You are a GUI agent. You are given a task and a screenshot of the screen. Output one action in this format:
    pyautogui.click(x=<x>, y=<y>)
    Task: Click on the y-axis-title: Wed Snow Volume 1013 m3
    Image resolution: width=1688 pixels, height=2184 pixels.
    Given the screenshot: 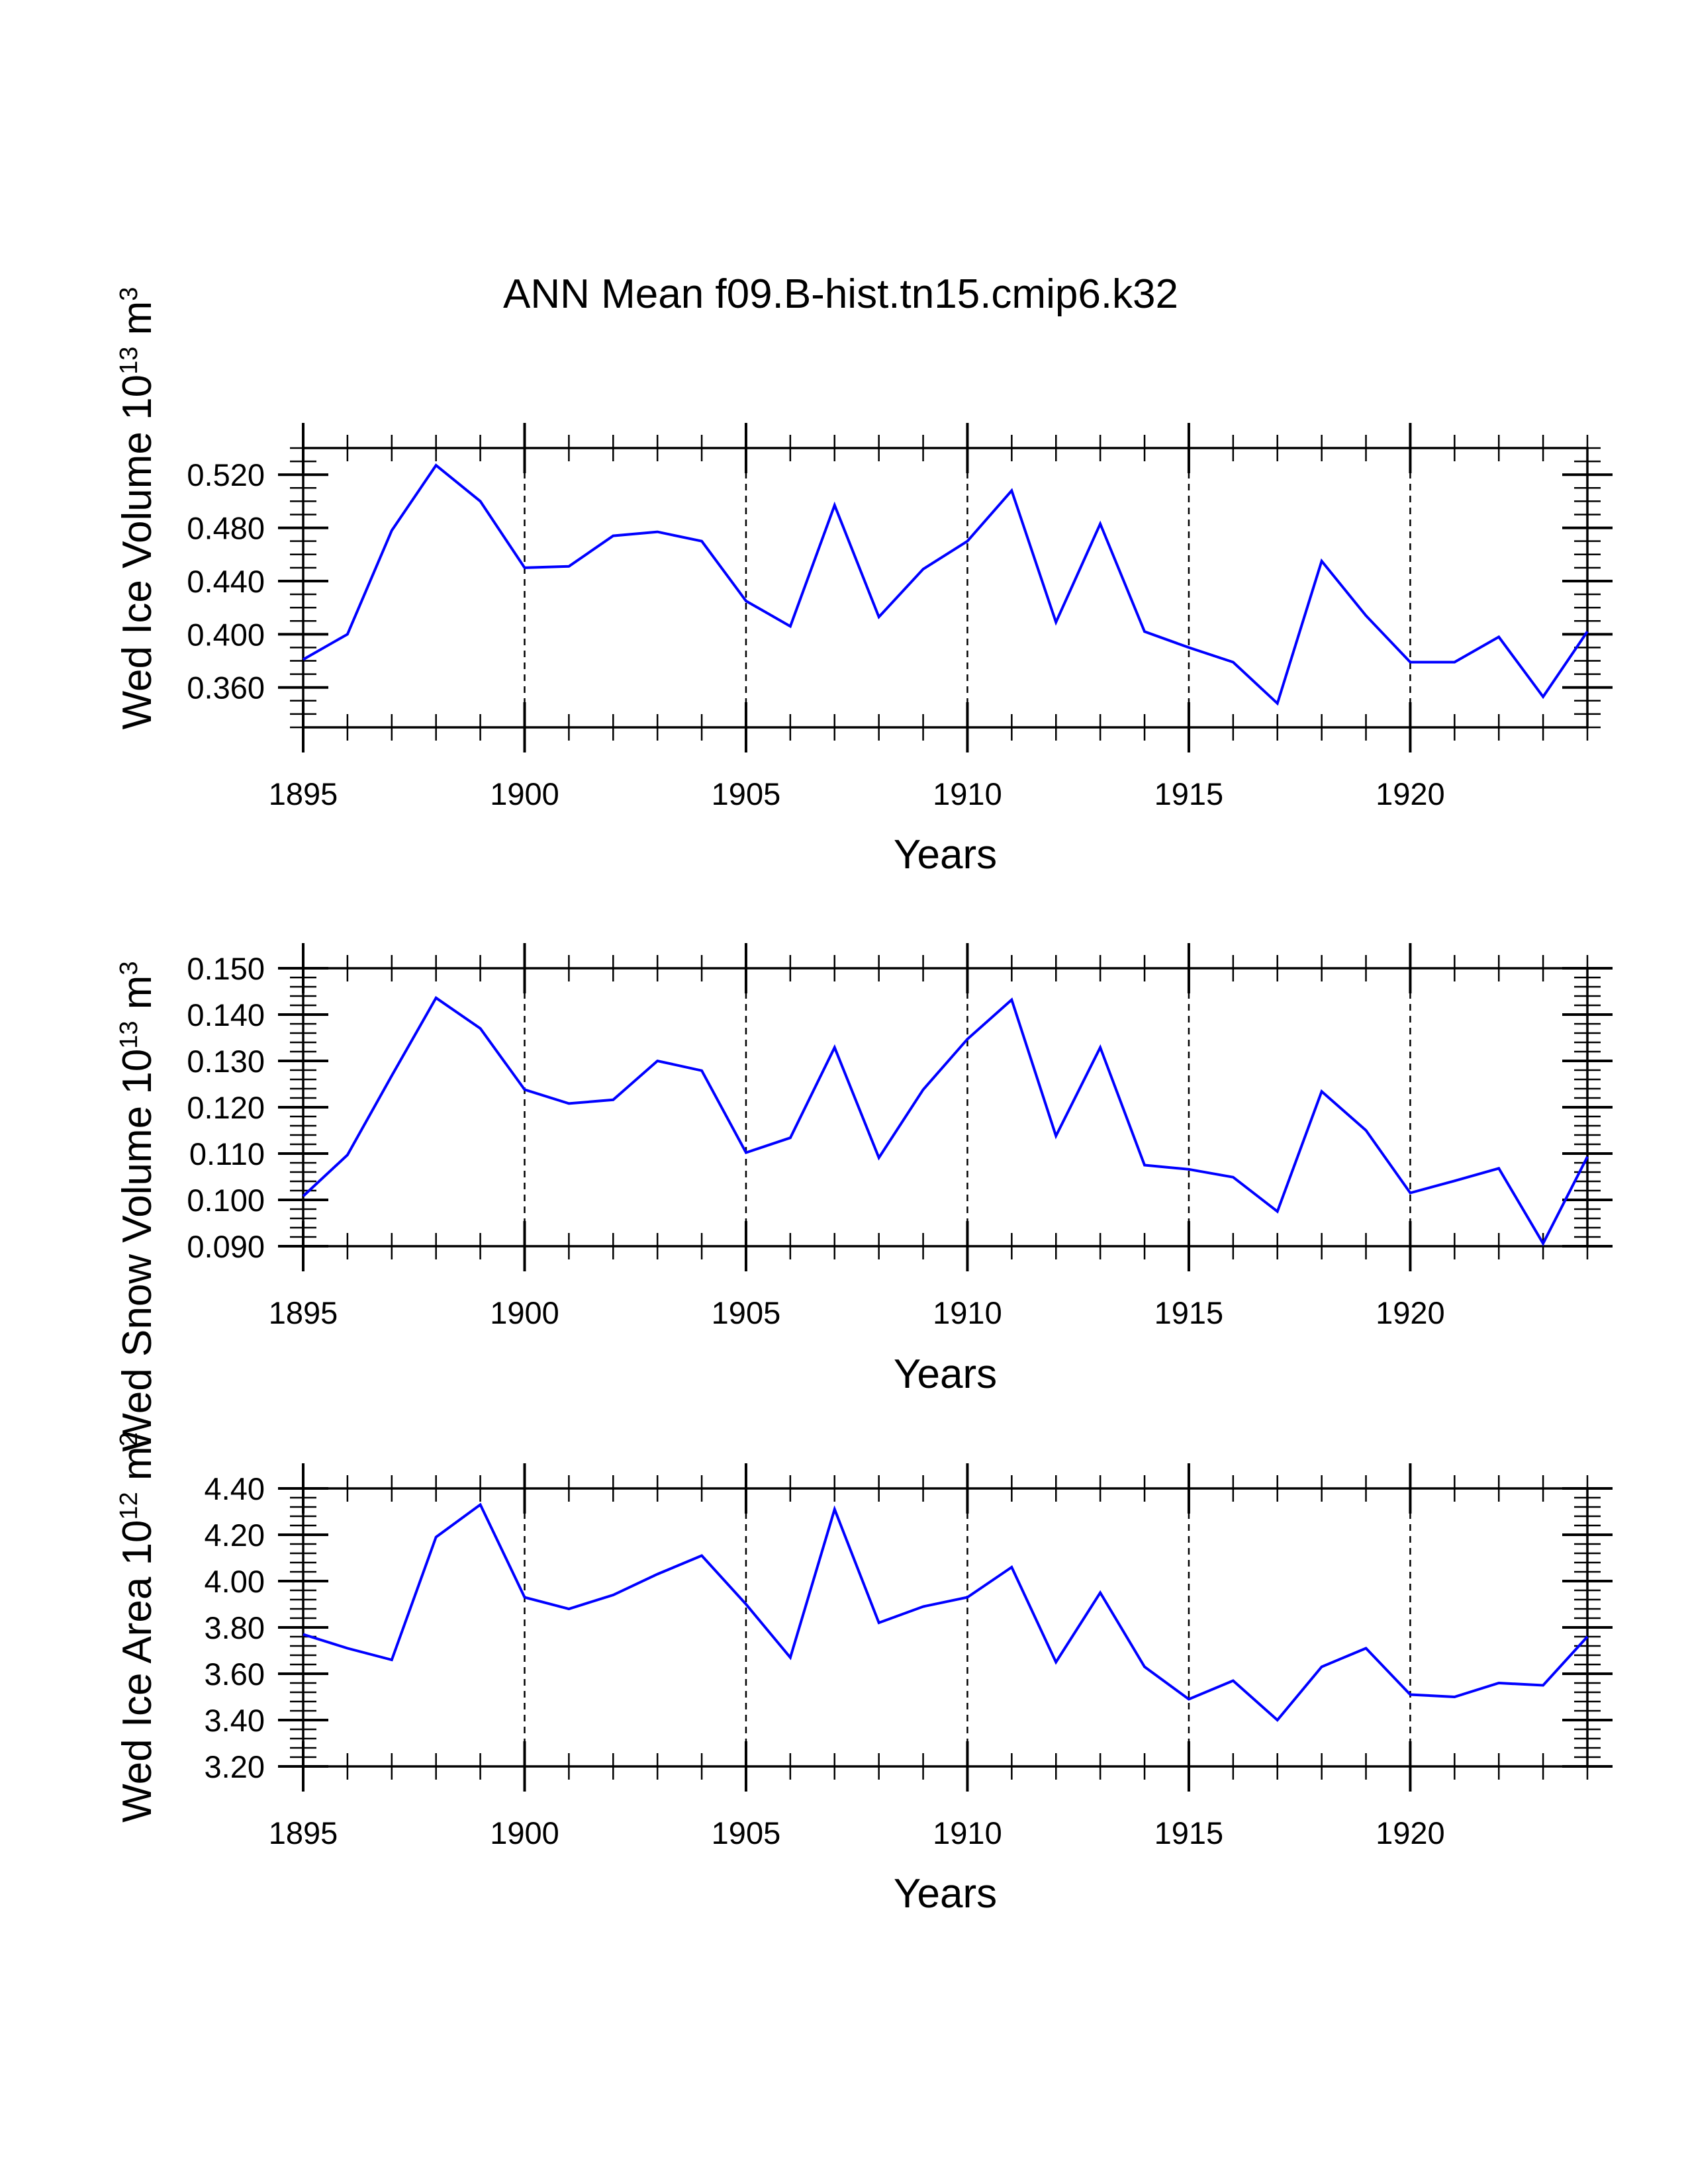 What is the action you would take?
    pyautogui.click(x=137, y=1206)
    